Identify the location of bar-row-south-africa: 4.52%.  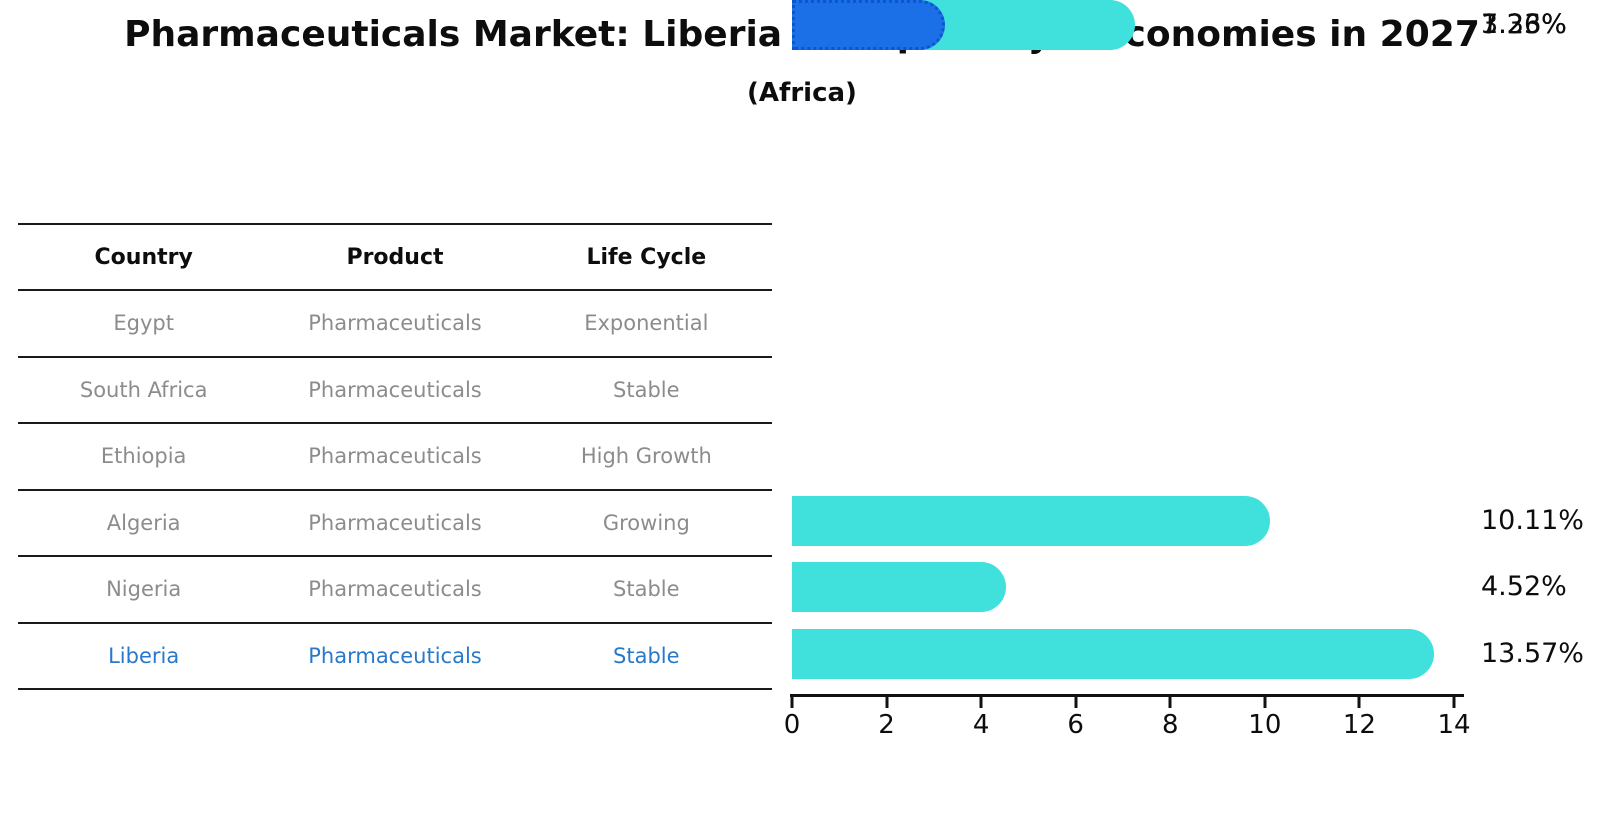
(1179, 587).